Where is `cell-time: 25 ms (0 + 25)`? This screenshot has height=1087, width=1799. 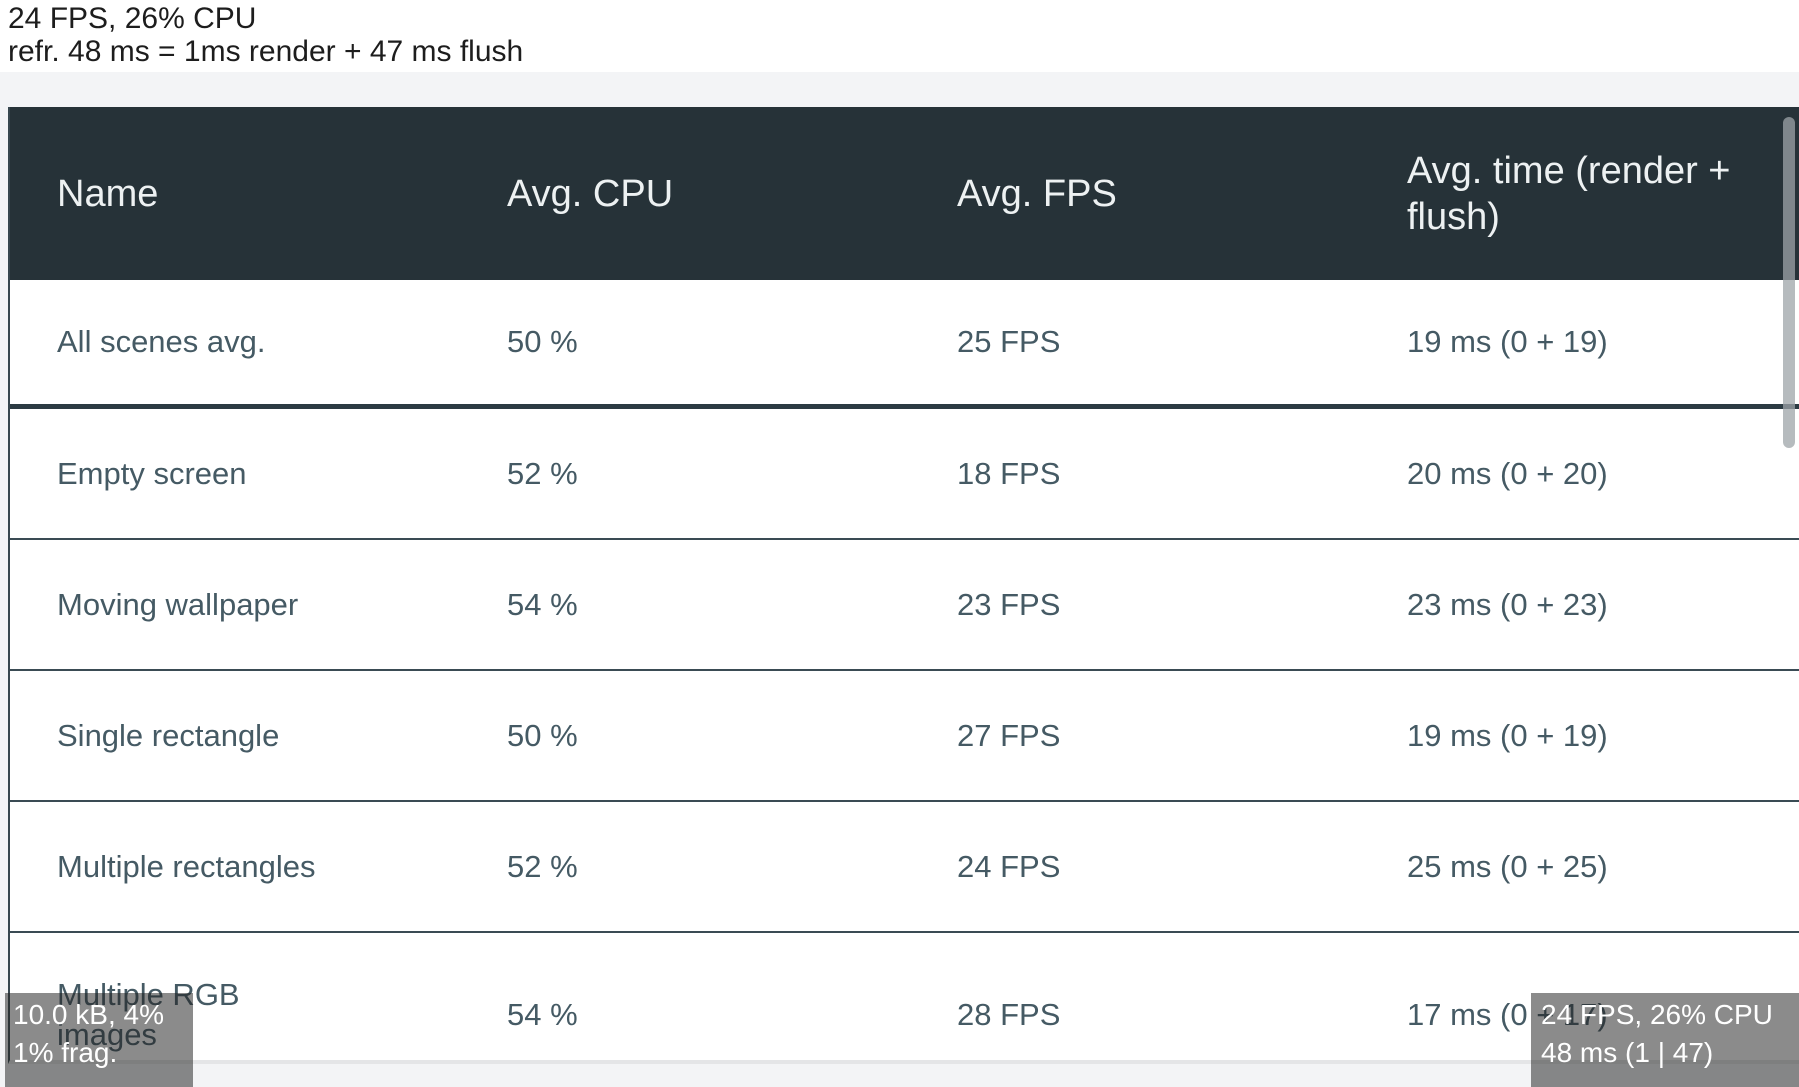 cell-time: 25 ms (0 + 25) is located at coordinates (1507, 866).